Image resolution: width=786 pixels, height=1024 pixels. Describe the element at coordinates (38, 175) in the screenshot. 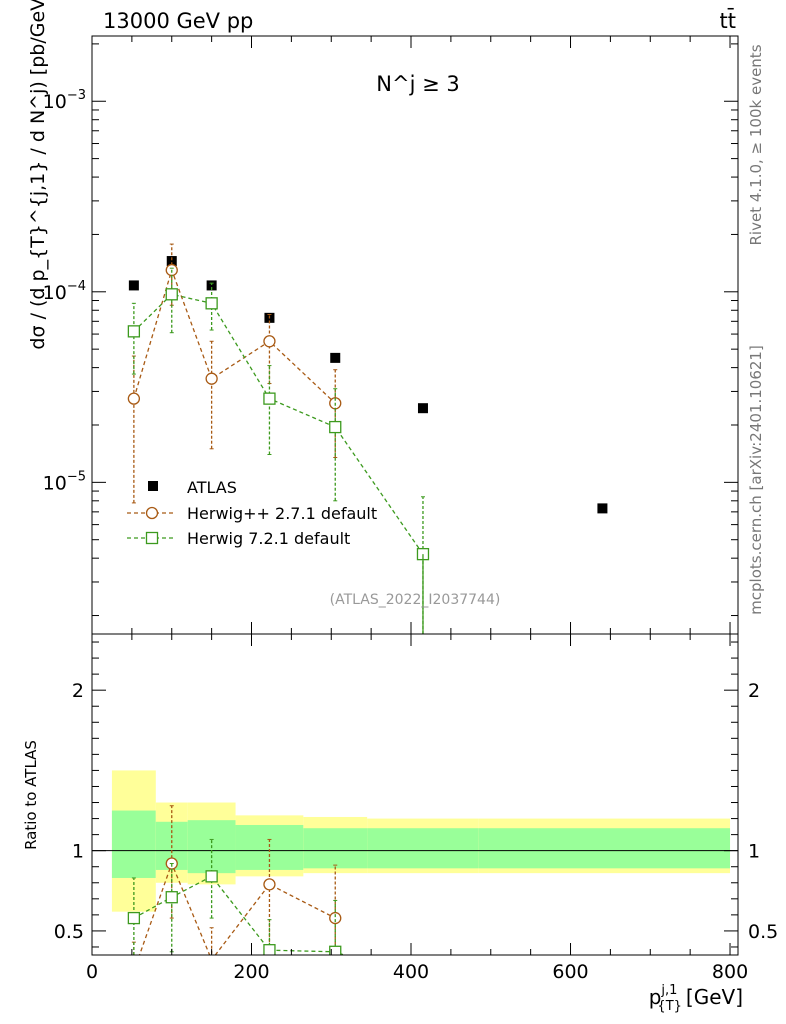

I see `main-y-axis-label: dσ / (d p_{T}^{j,1} / d N^j) [pb/GeV]` at that location.